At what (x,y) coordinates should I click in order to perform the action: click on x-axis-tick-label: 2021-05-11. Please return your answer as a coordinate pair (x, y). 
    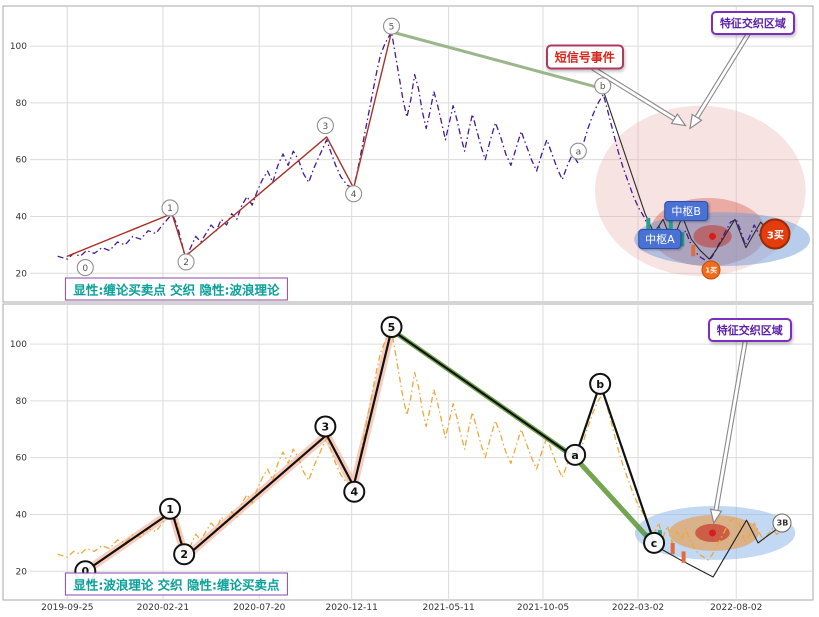
    Looking at the image, I should click on (448, 608).